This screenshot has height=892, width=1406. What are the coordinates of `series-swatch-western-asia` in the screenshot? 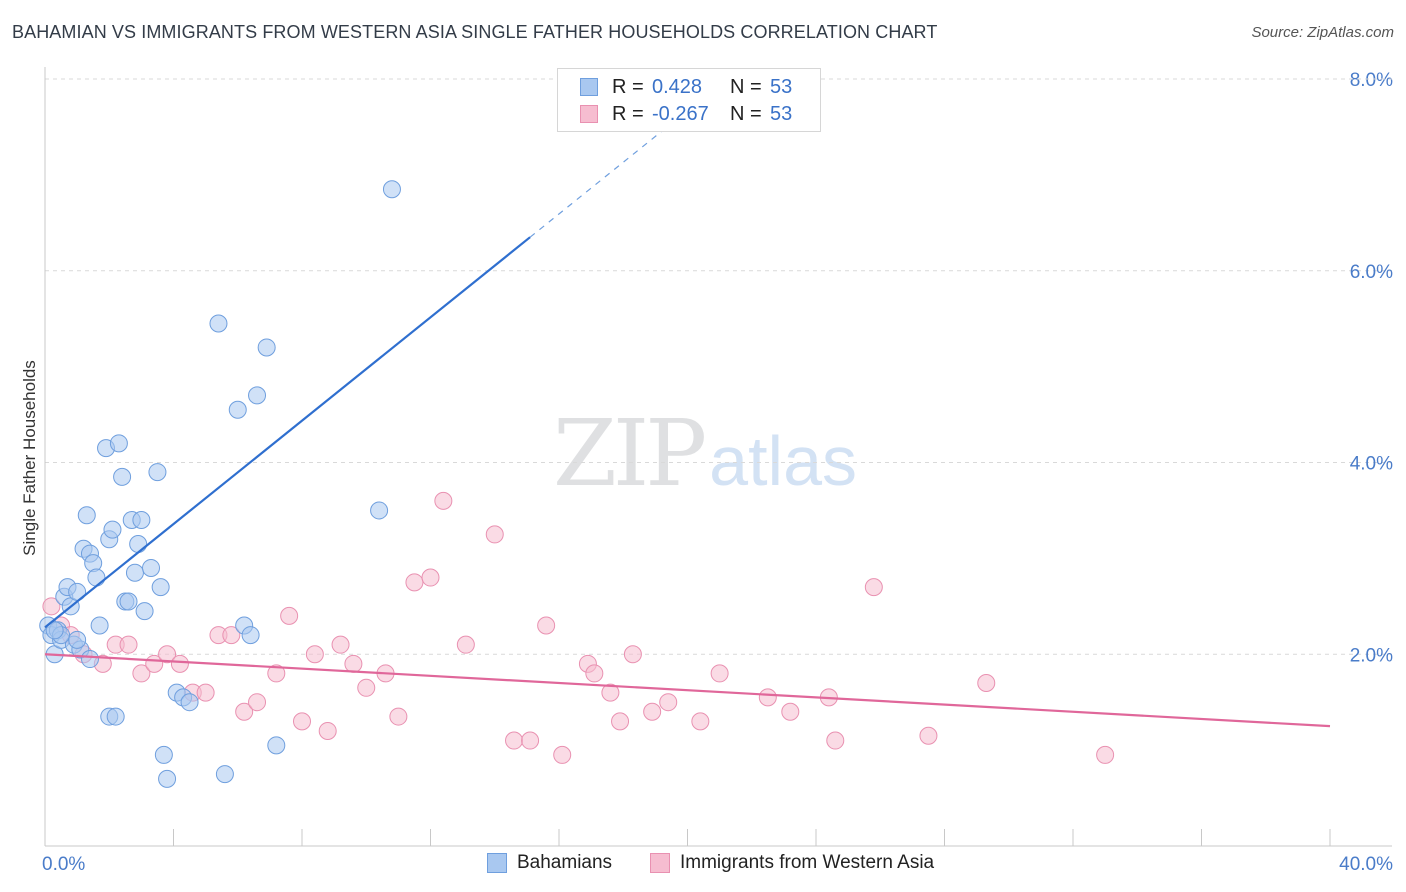 It's located at (660, 863).